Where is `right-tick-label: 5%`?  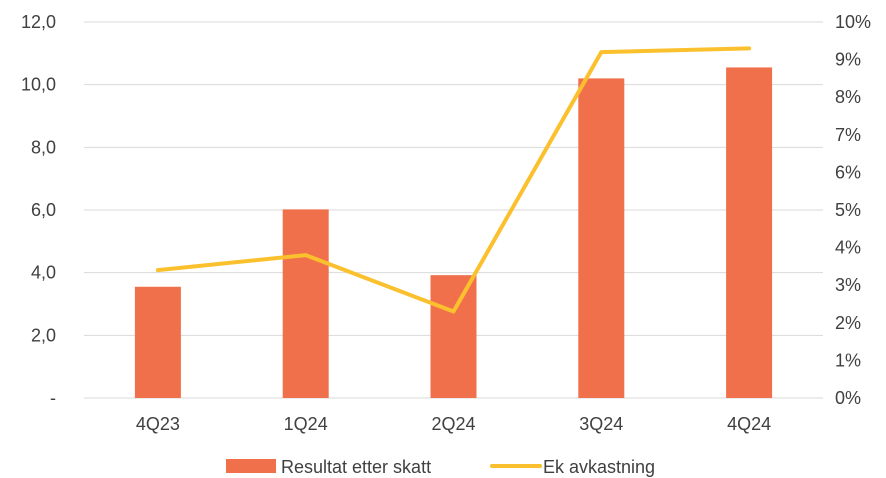
right-tick-label: 5% is located at coordinates (848, 210).